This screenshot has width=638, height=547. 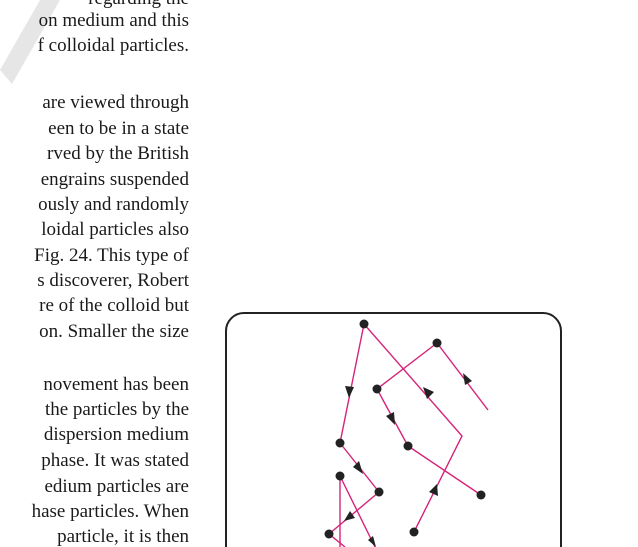 I want to click on text-line: een to be in a state, so click(x=118, y=128).